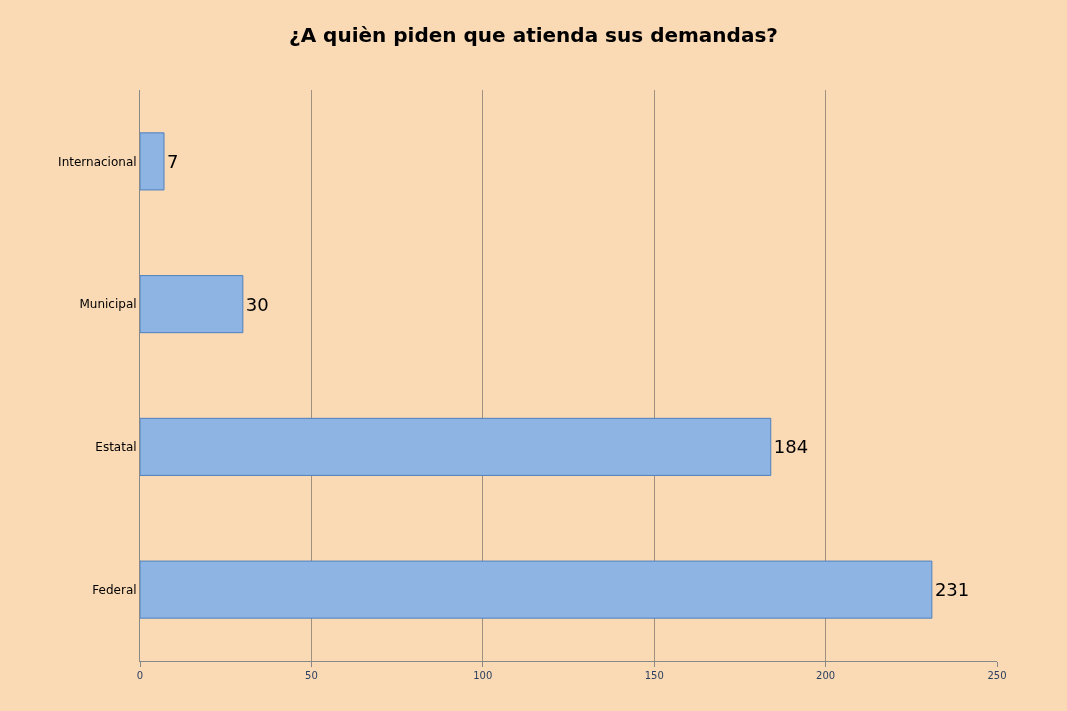 The height and width of the screenshot is (711, 1067). I want to click on data-label: 184, so click(791, 447).